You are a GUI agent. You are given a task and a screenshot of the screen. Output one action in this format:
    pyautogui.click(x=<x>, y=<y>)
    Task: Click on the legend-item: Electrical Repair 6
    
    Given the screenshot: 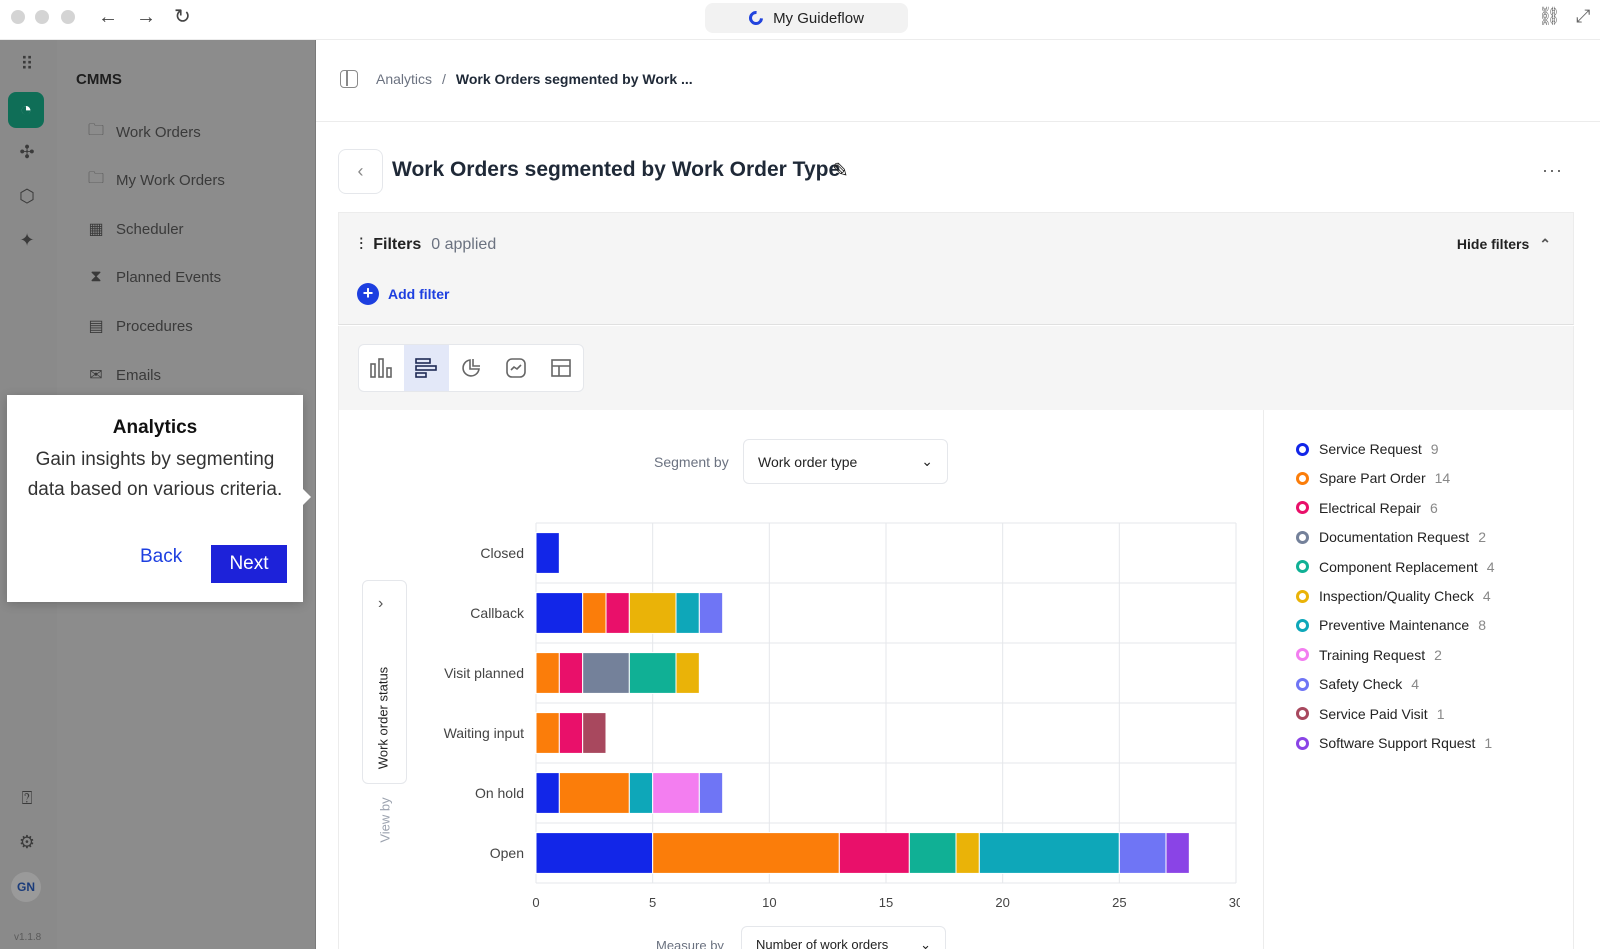 What is the action you would take?
    pyautogui.click(x=1367, y=508)
    